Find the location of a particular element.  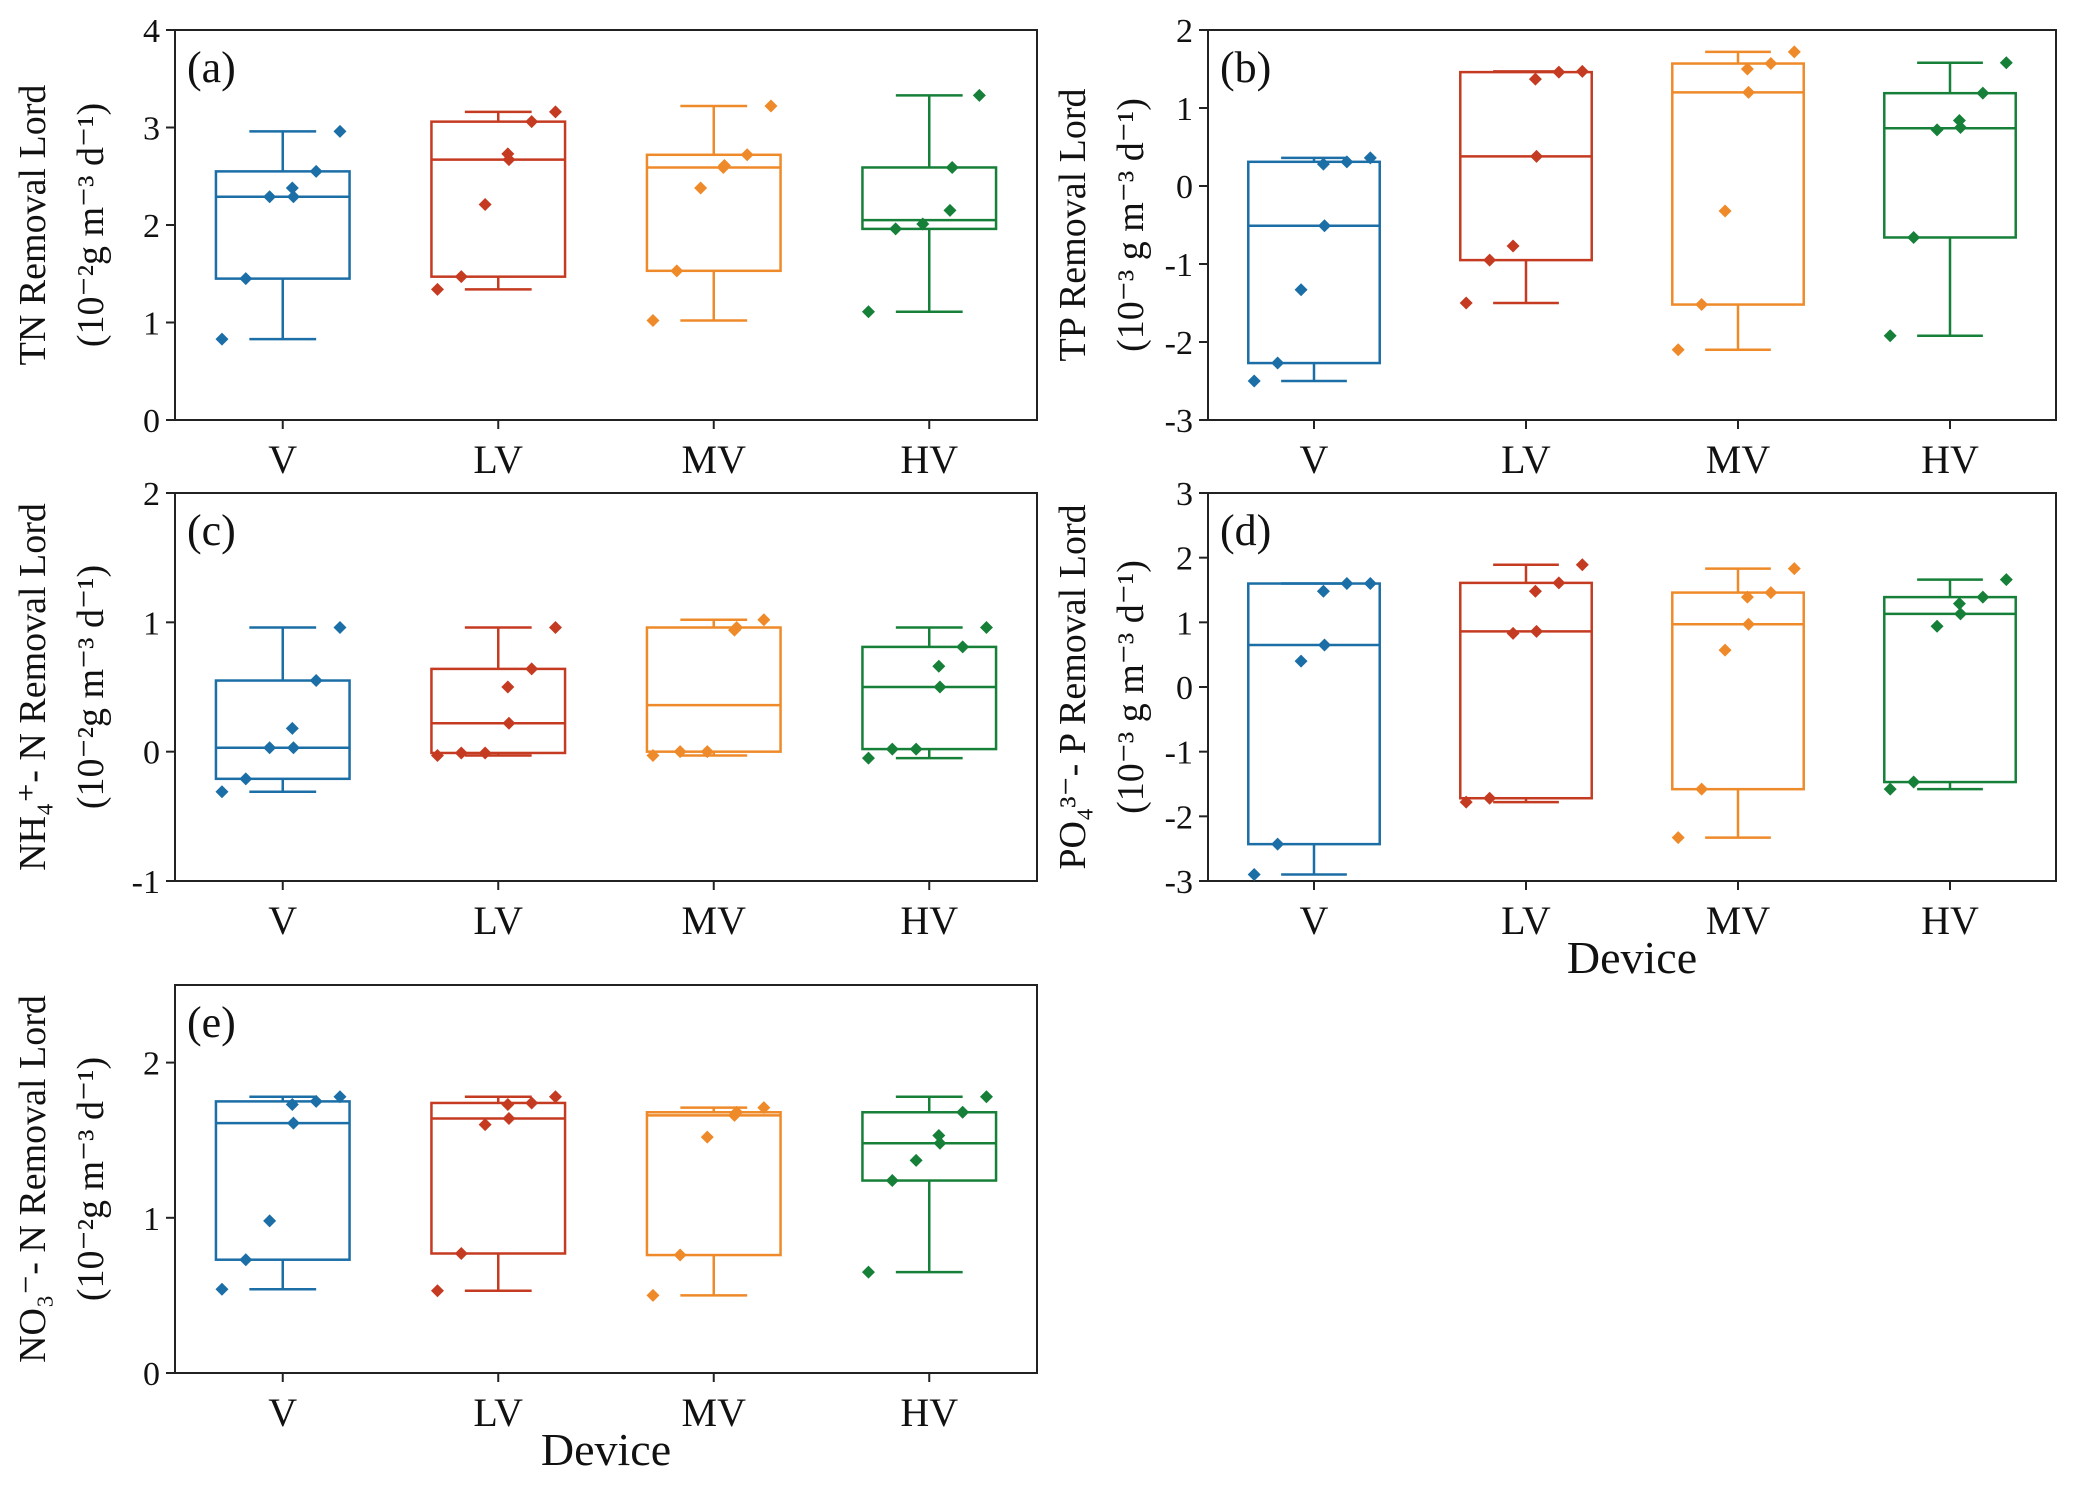

axes-frame is located at coordinates (606, 225).